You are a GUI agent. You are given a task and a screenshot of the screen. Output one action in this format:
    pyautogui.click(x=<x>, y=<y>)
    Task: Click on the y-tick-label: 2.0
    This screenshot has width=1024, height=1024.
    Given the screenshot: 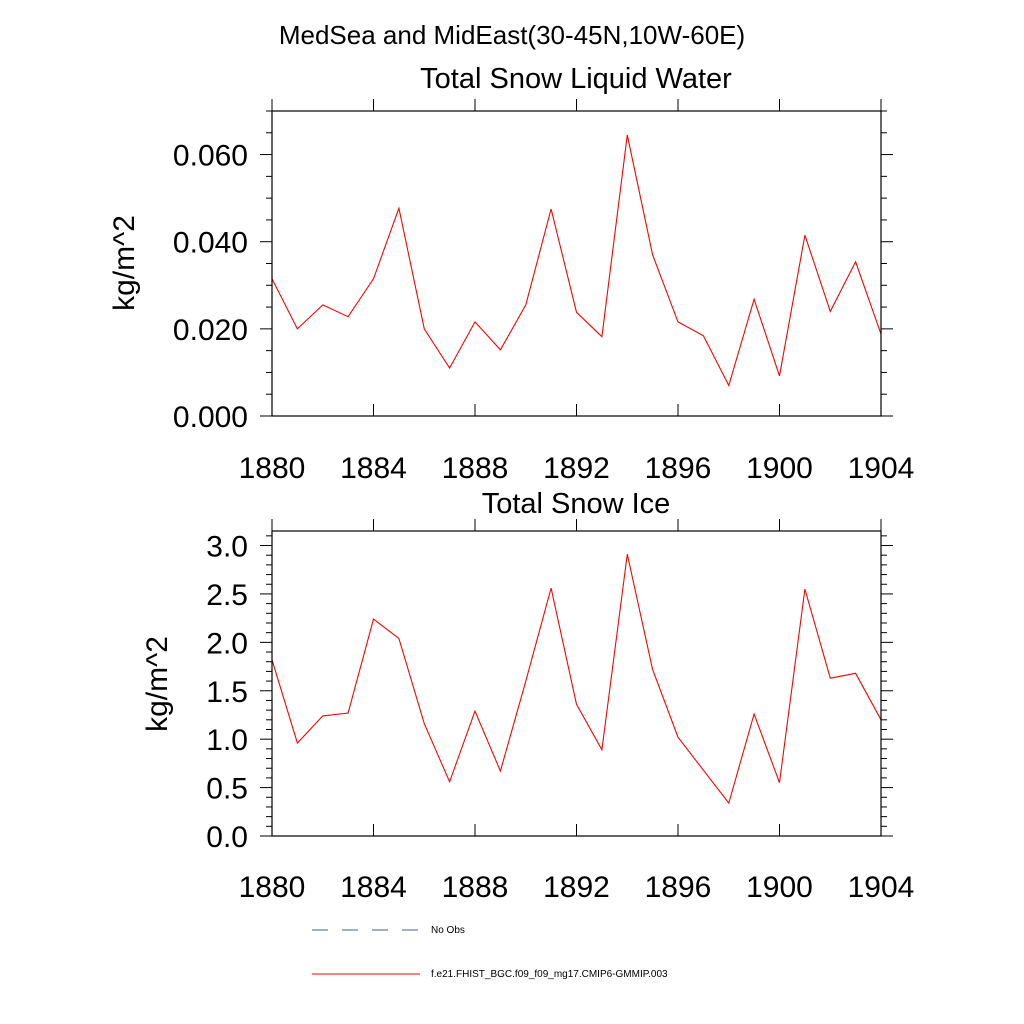 What is the action you would take?
    pyautogui.click(x=227, y=643)
    